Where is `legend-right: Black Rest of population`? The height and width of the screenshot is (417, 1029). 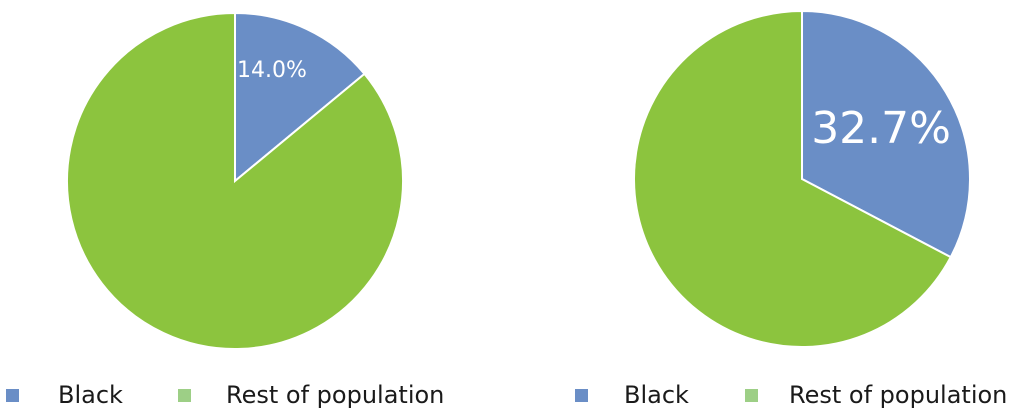
legend-right: Black Rest of population is located at coordinates (791, 395).